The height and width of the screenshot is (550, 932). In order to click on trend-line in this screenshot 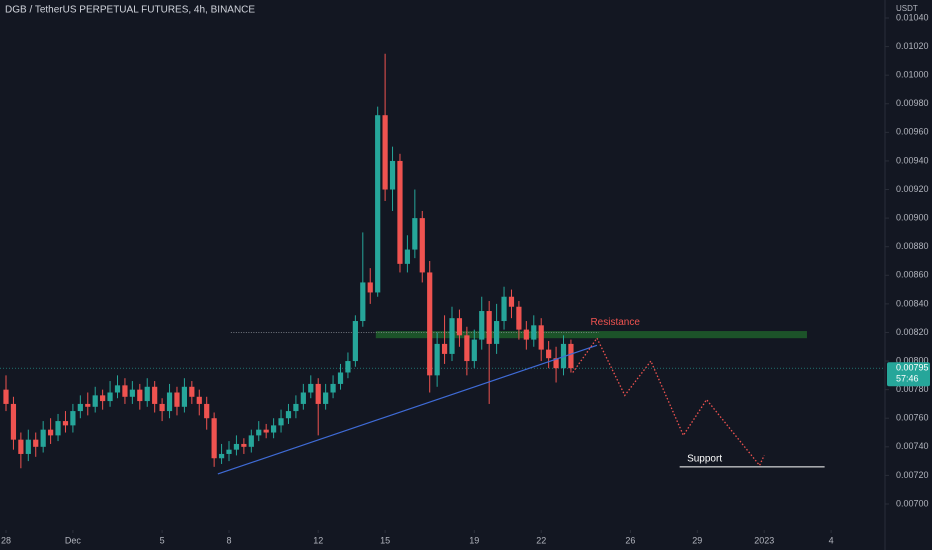, I will do `click(407, 409)`.